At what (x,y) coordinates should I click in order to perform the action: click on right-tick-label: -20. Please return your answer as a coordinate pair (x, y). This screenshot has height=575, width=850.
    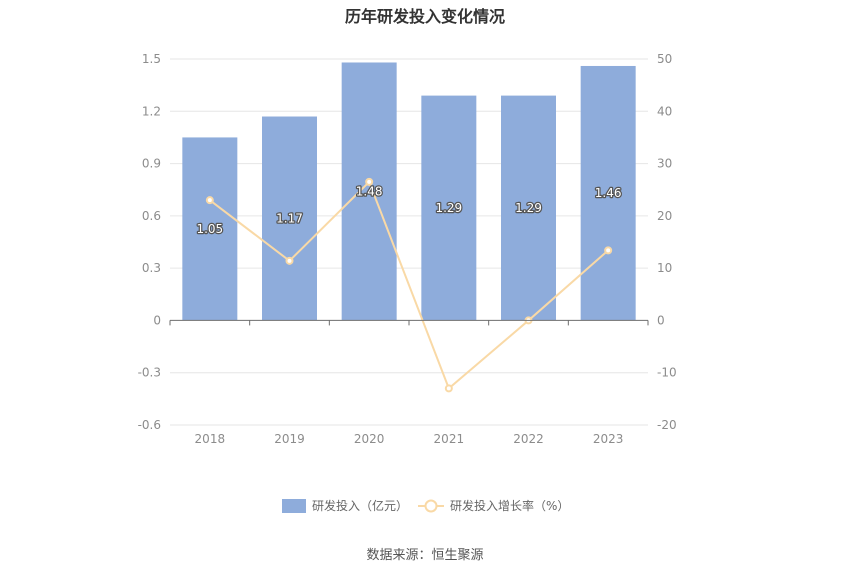
    Looking at the image, I should click on (667, 425).